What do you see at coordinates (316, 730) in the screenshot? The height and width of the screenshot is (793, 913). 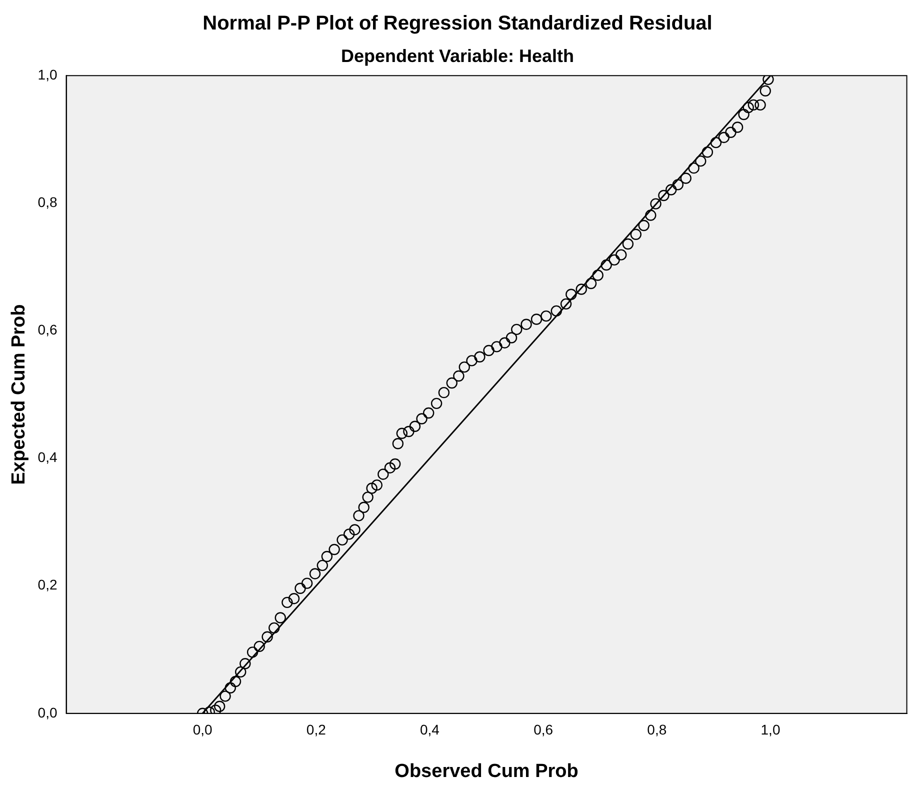 I see `x-tick-label: 0,2` at bounding box center [316, 730].